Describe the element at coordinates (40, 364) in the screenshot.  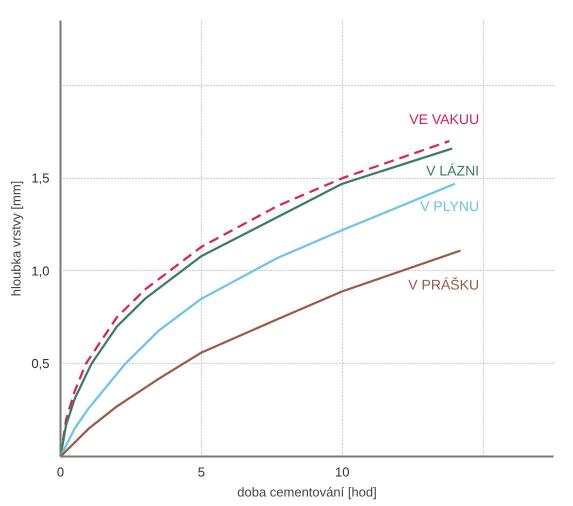
I see `y-tick-label: 0,5` at that location.